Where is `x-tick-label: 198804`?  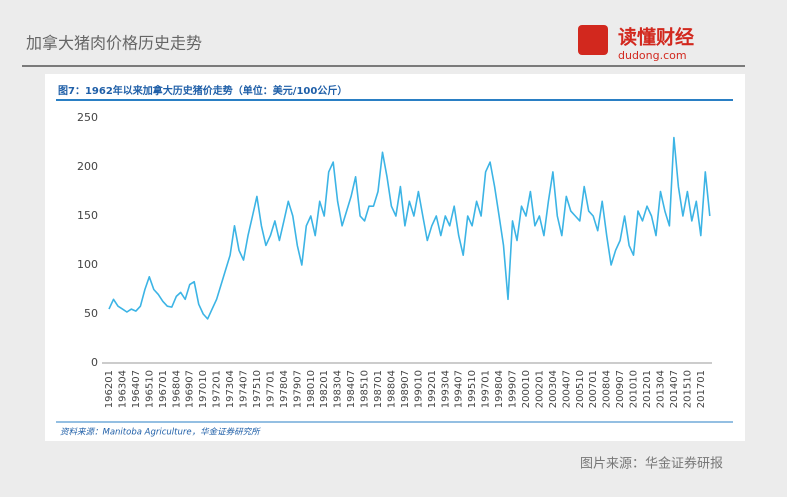
x-tick-label: 198804 is located at coordinates (391, 389).